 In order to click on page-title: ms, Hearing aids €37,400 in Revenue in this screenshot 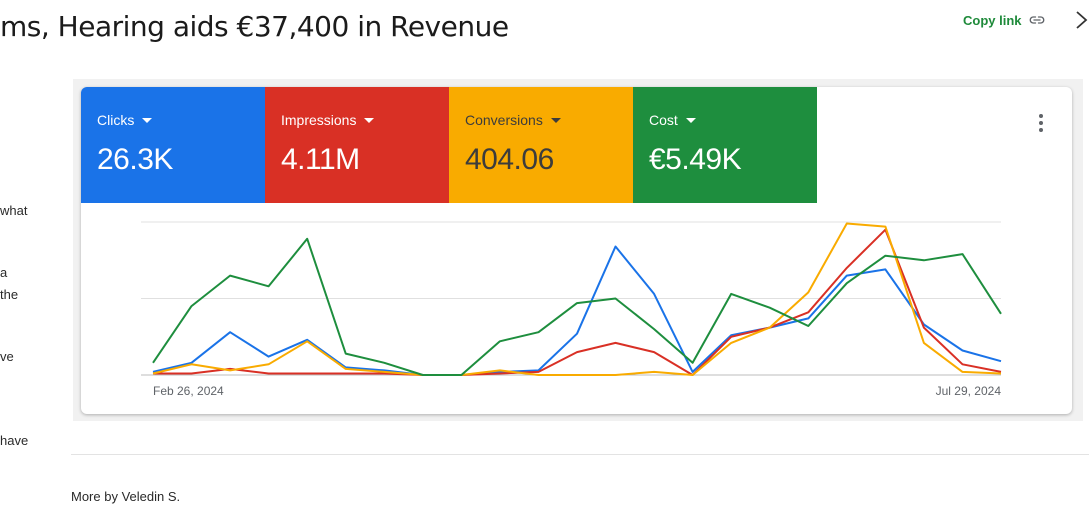, I will do `click(254, 26)`.